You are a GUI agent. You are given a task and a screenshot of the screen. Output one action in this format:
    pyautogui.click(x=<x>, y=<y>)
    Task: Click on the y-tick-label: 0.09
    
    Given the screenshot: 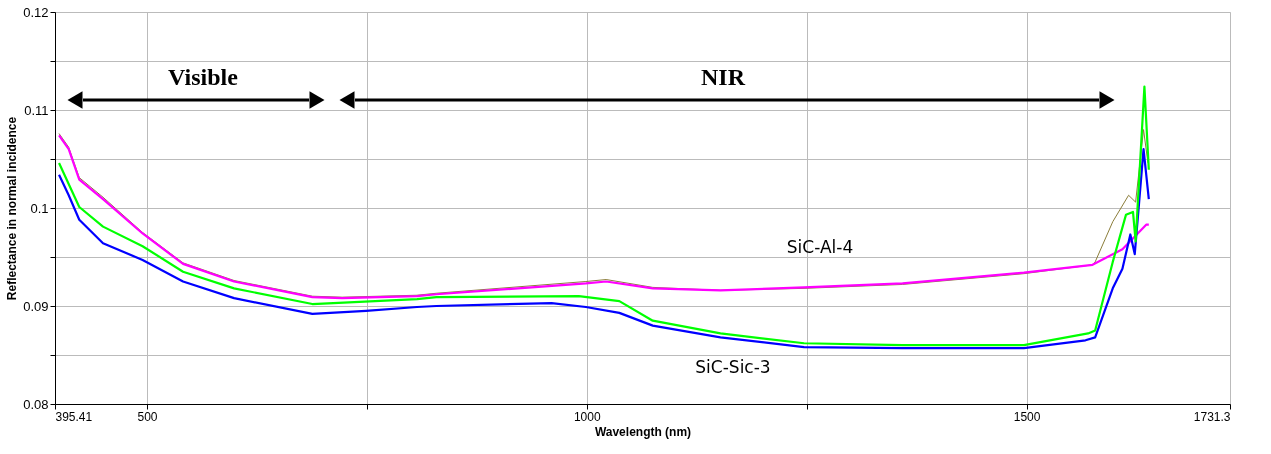 What is the action you would take?
    pyautogui.click(x=36, y=306)
    